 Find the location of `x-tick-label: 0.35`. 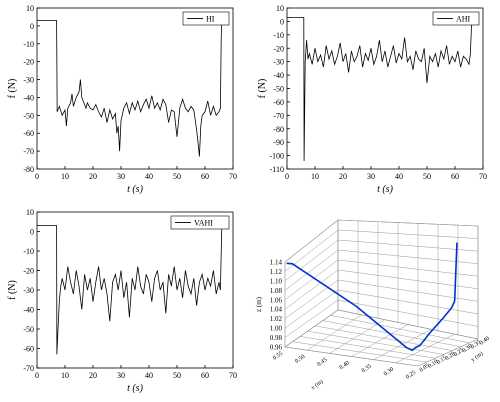

x-tick-label: 0.35 is located at coordinates (367, 368).